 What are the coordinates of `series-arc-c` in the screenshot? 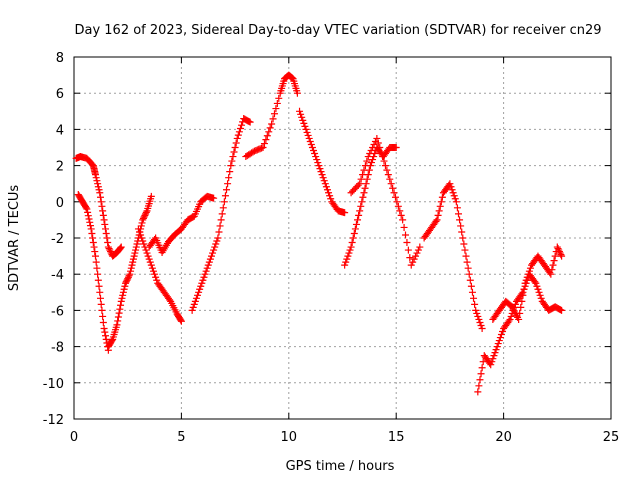 It's located at (129, 271).